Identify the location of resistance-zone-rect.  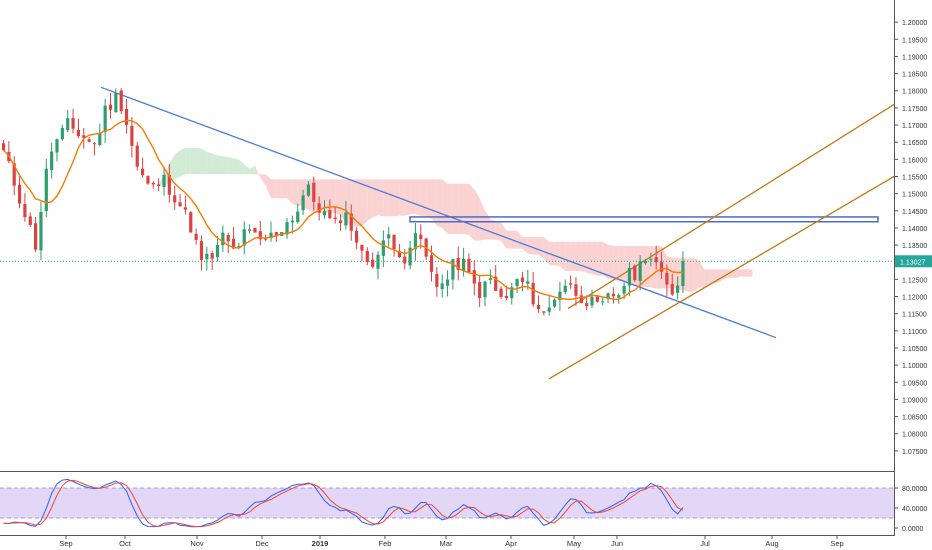
(644, 219).